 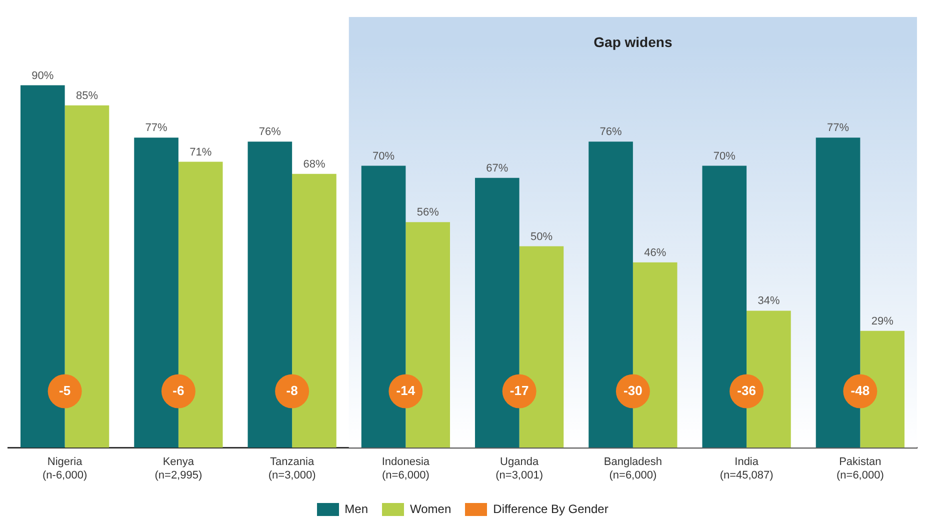 I want to click on x-tick-label: Pakistan (n=6,000), so click(x=860, y=469).